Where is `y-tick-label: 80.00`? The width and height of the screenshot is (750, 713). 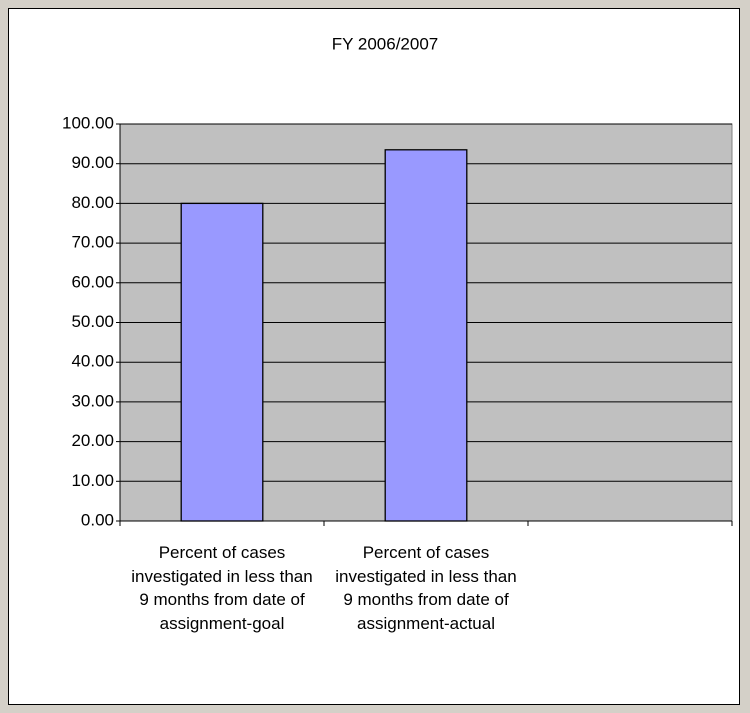
y-tick-label: 80.00 is located at coordinates (92, 202).